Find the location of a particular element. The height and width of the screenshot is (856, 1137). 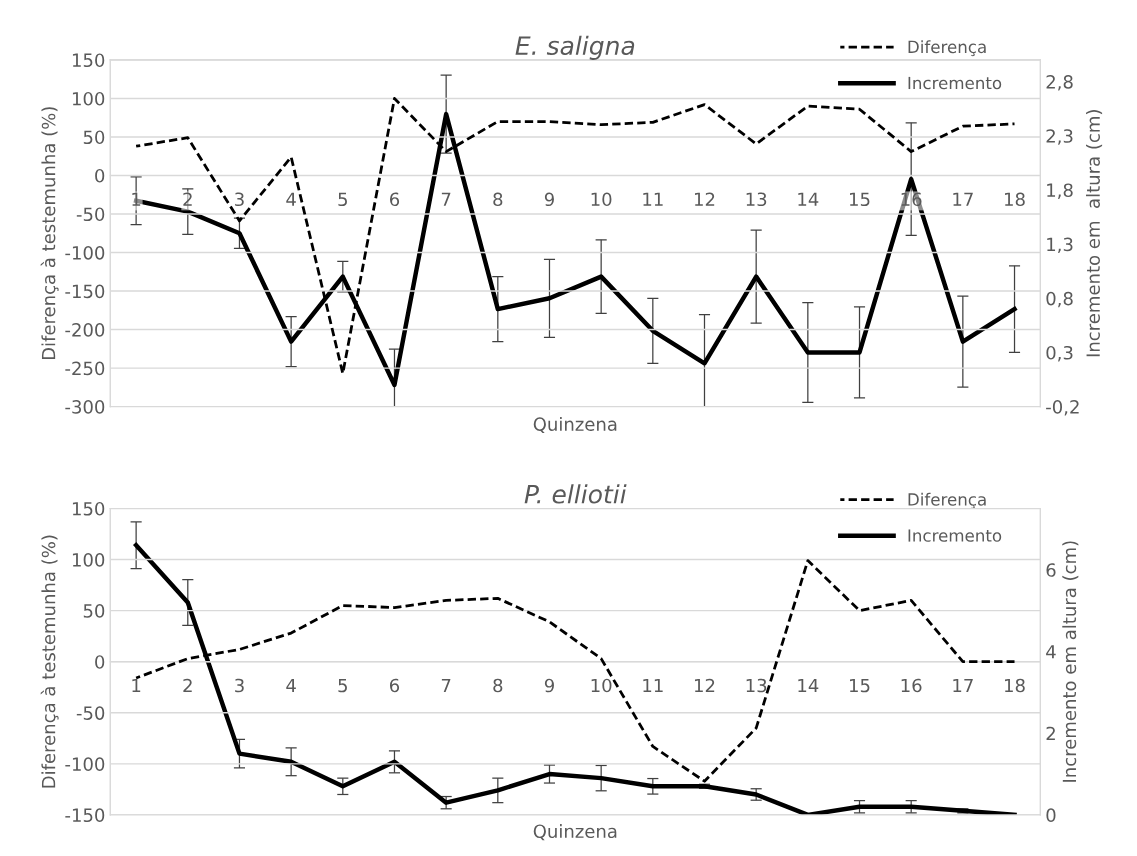

y2-tick-label: 6 is located at coordinates (1051, 570).